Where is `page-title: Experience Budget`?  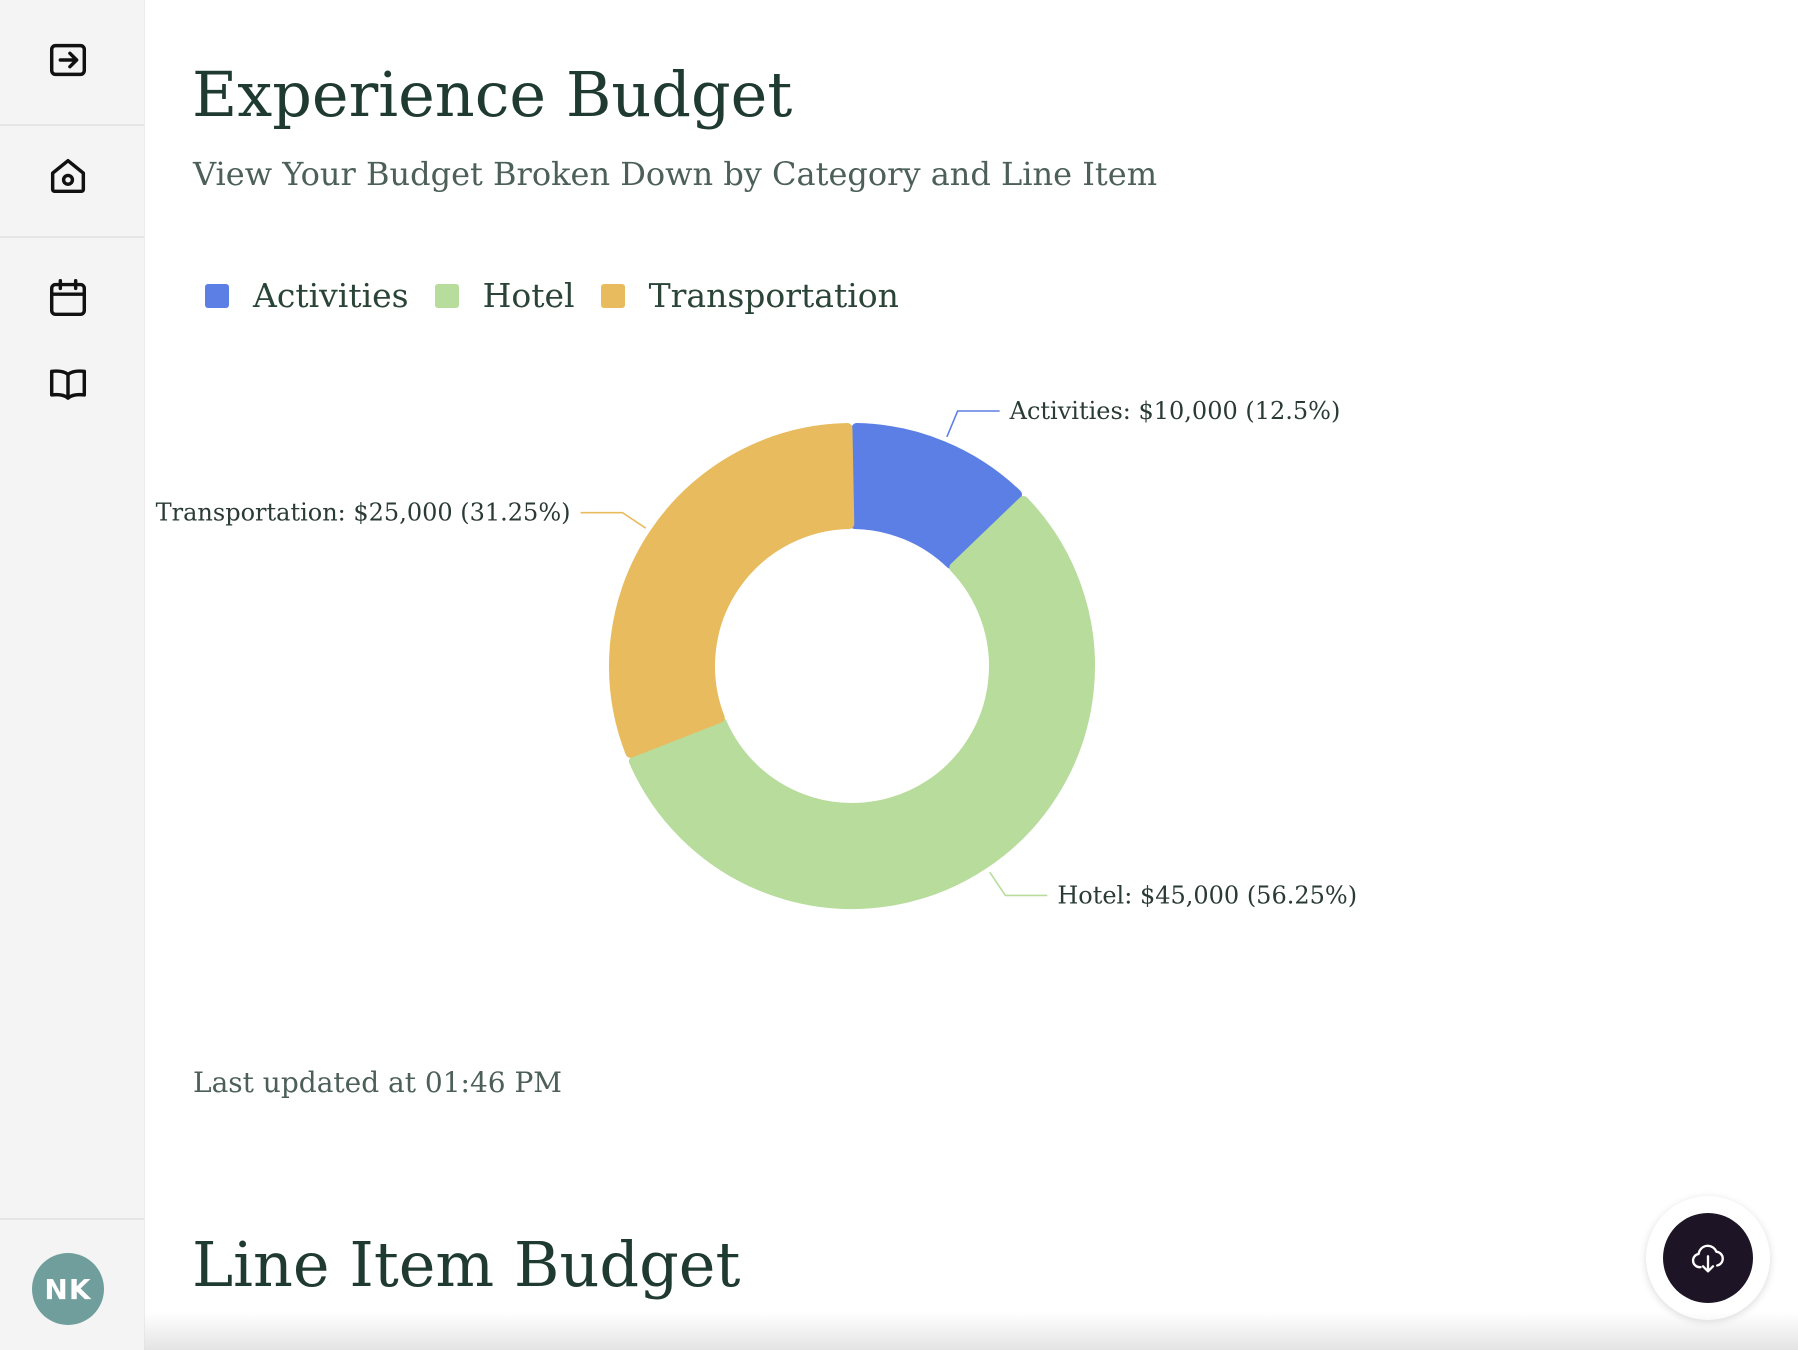
page-title: Experience Budget is located at coordinates (492, 94).